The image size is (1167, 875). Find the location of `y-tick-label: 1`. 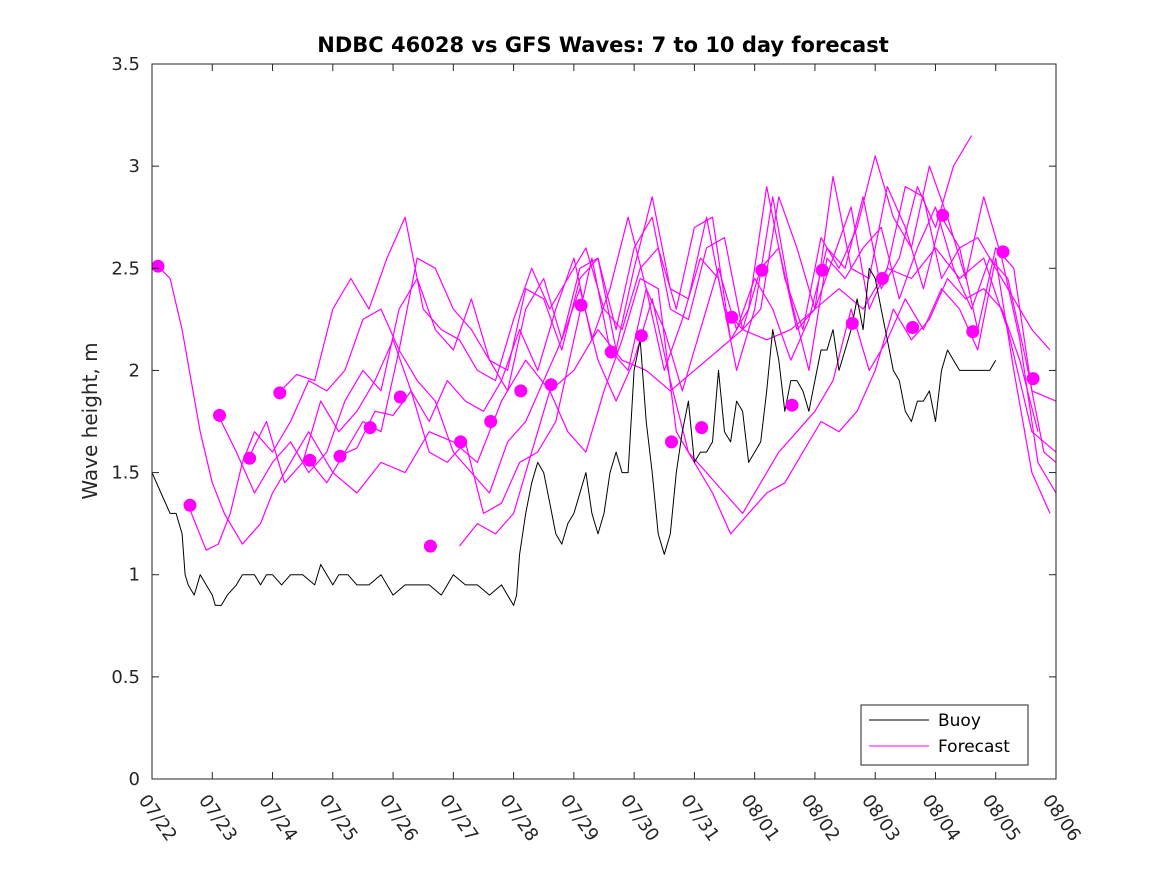

y-tick-label: 1 is located at coordinates (134, 575).